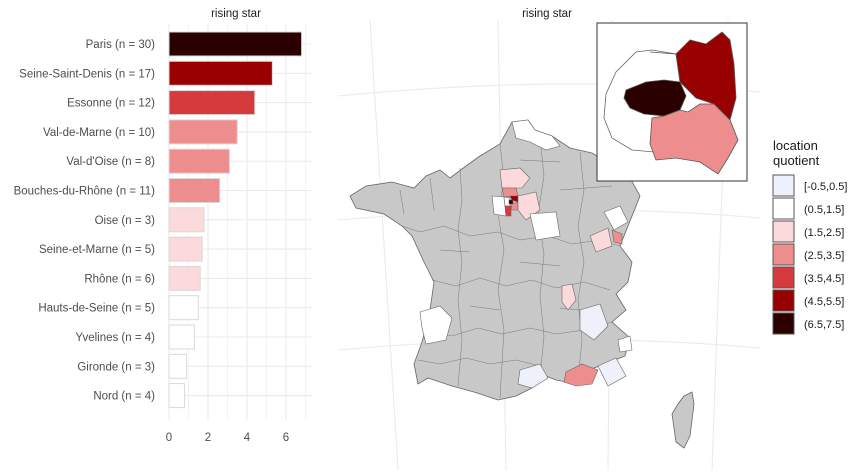 This screenshot has height=476, width=866. What do you see at coordinates (824, 233) in the screenshot?
I see `legend-label: (1.5,2.5]` at bounding box center [824, 233].